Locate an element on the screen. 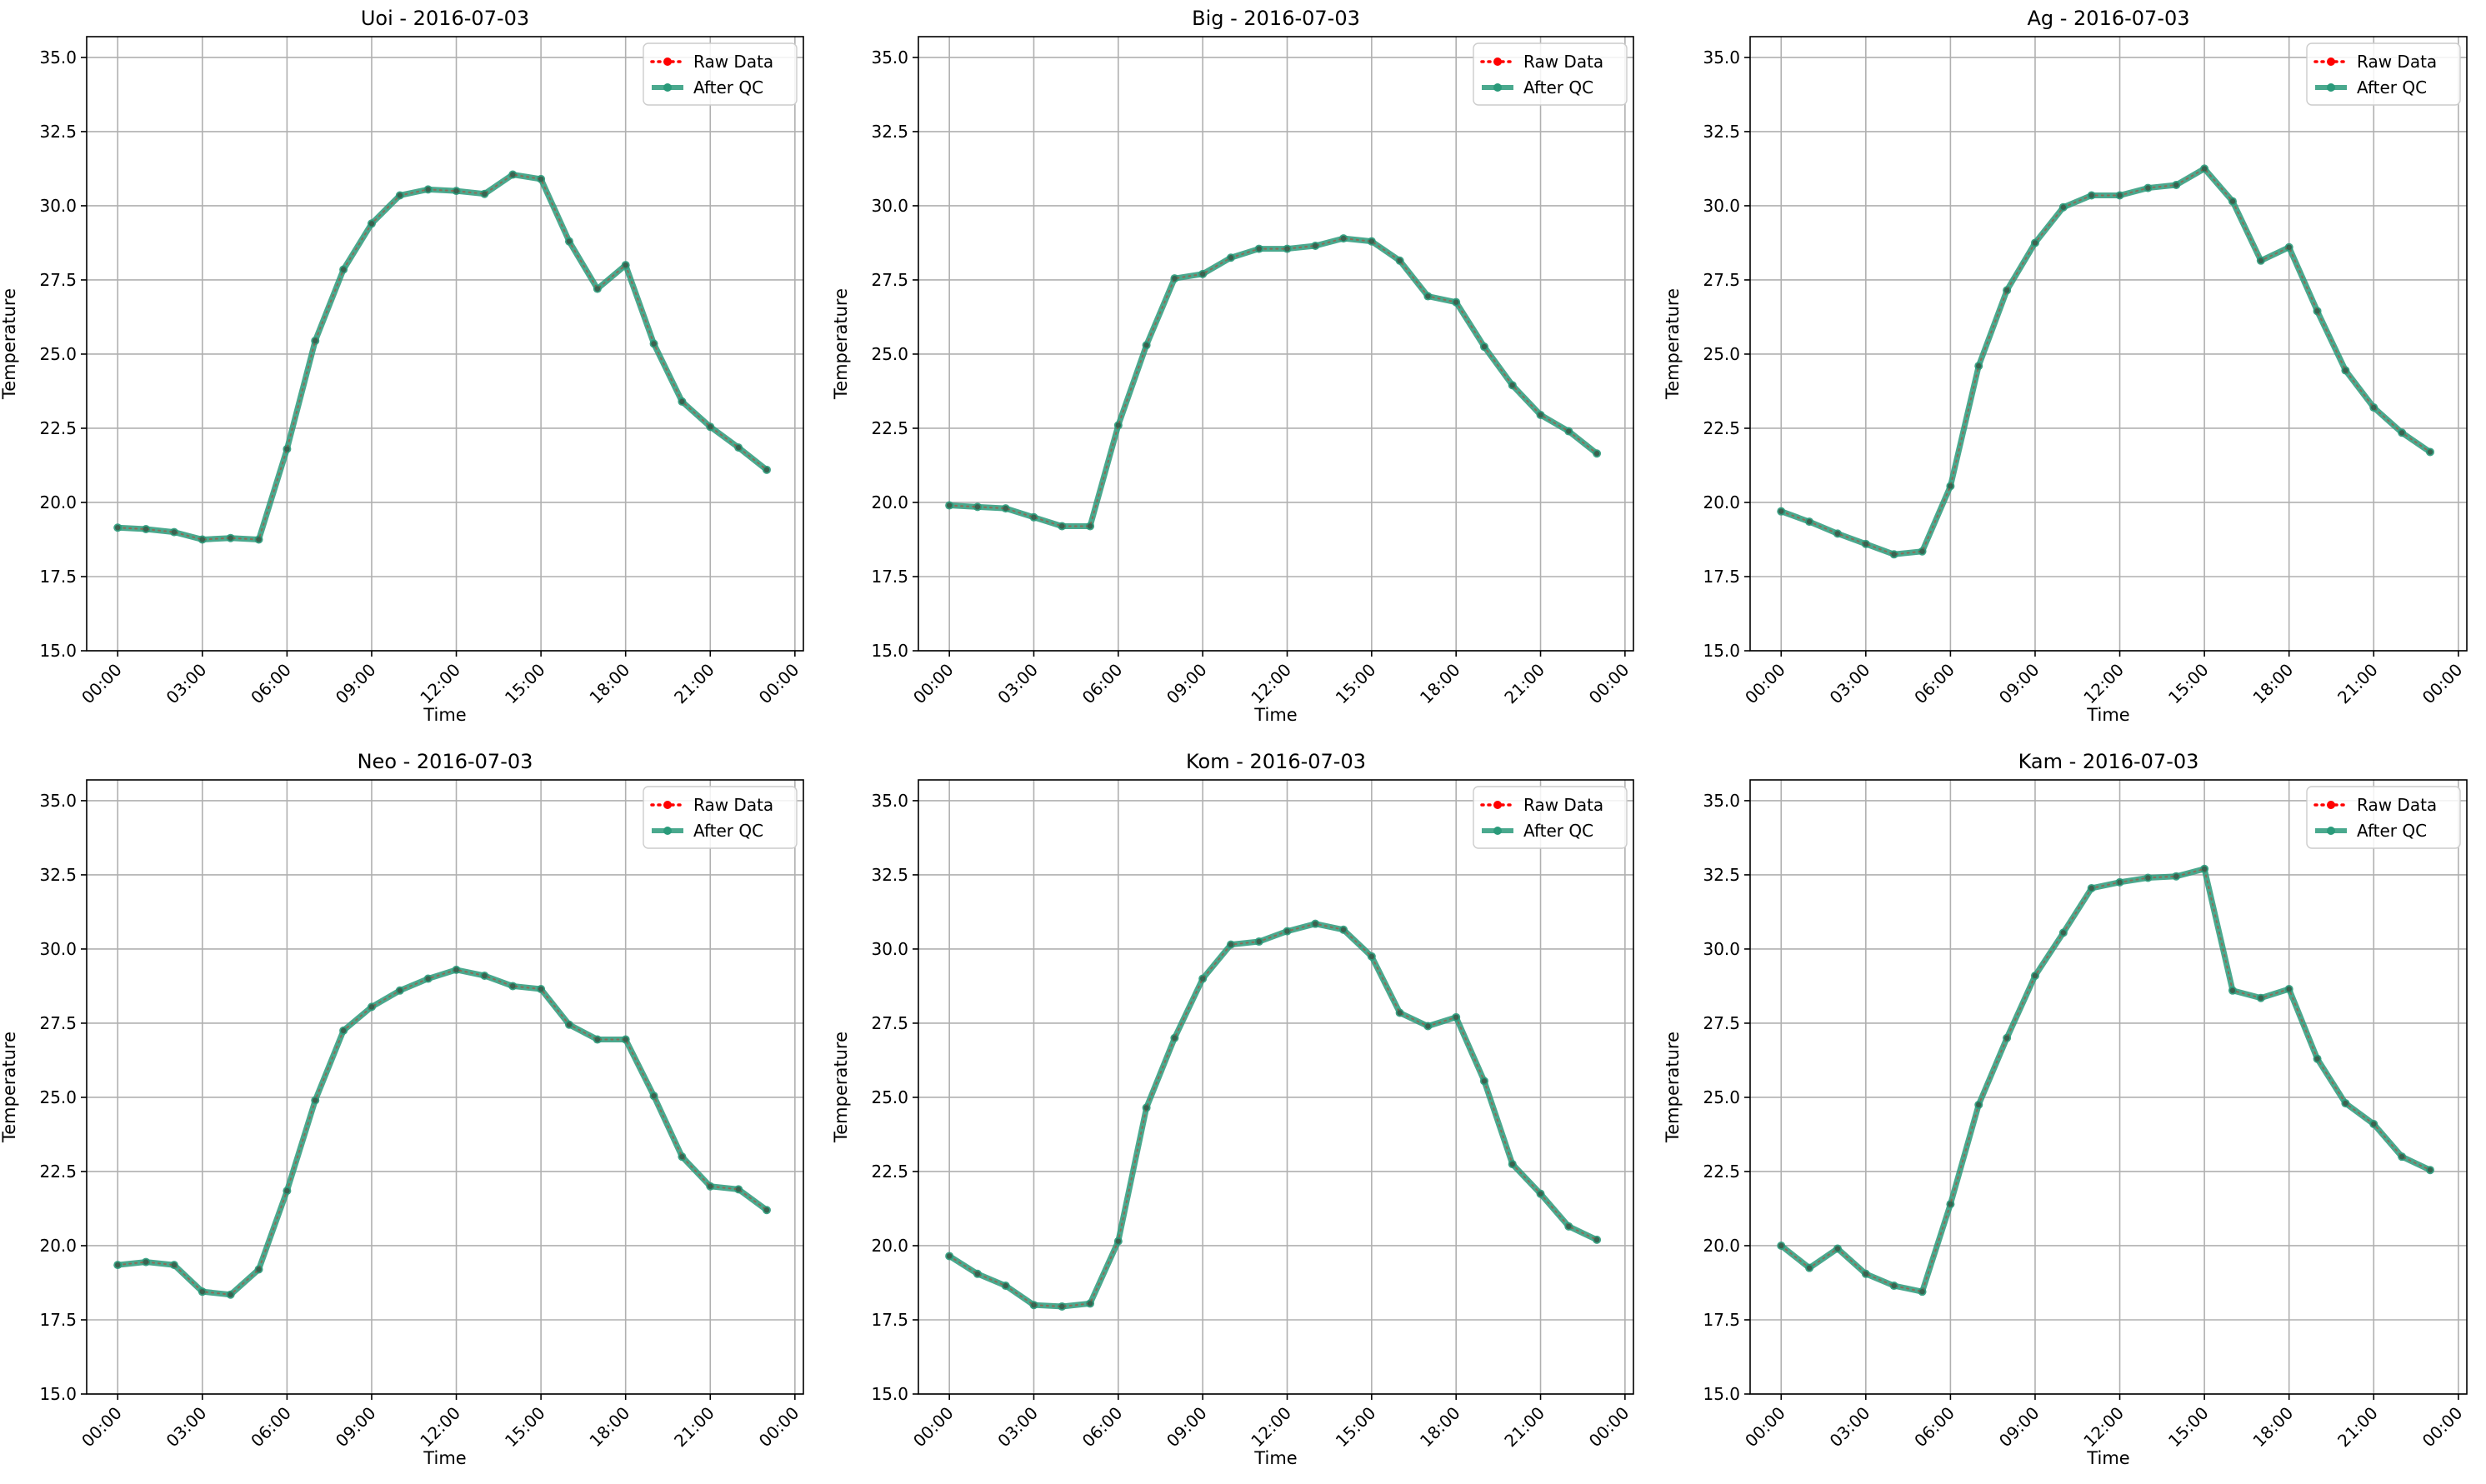 Image resolution: width=2486 pixels, height=1484 pixels. x-tick-label: 21:00 is located at coordinates (694, 1427).